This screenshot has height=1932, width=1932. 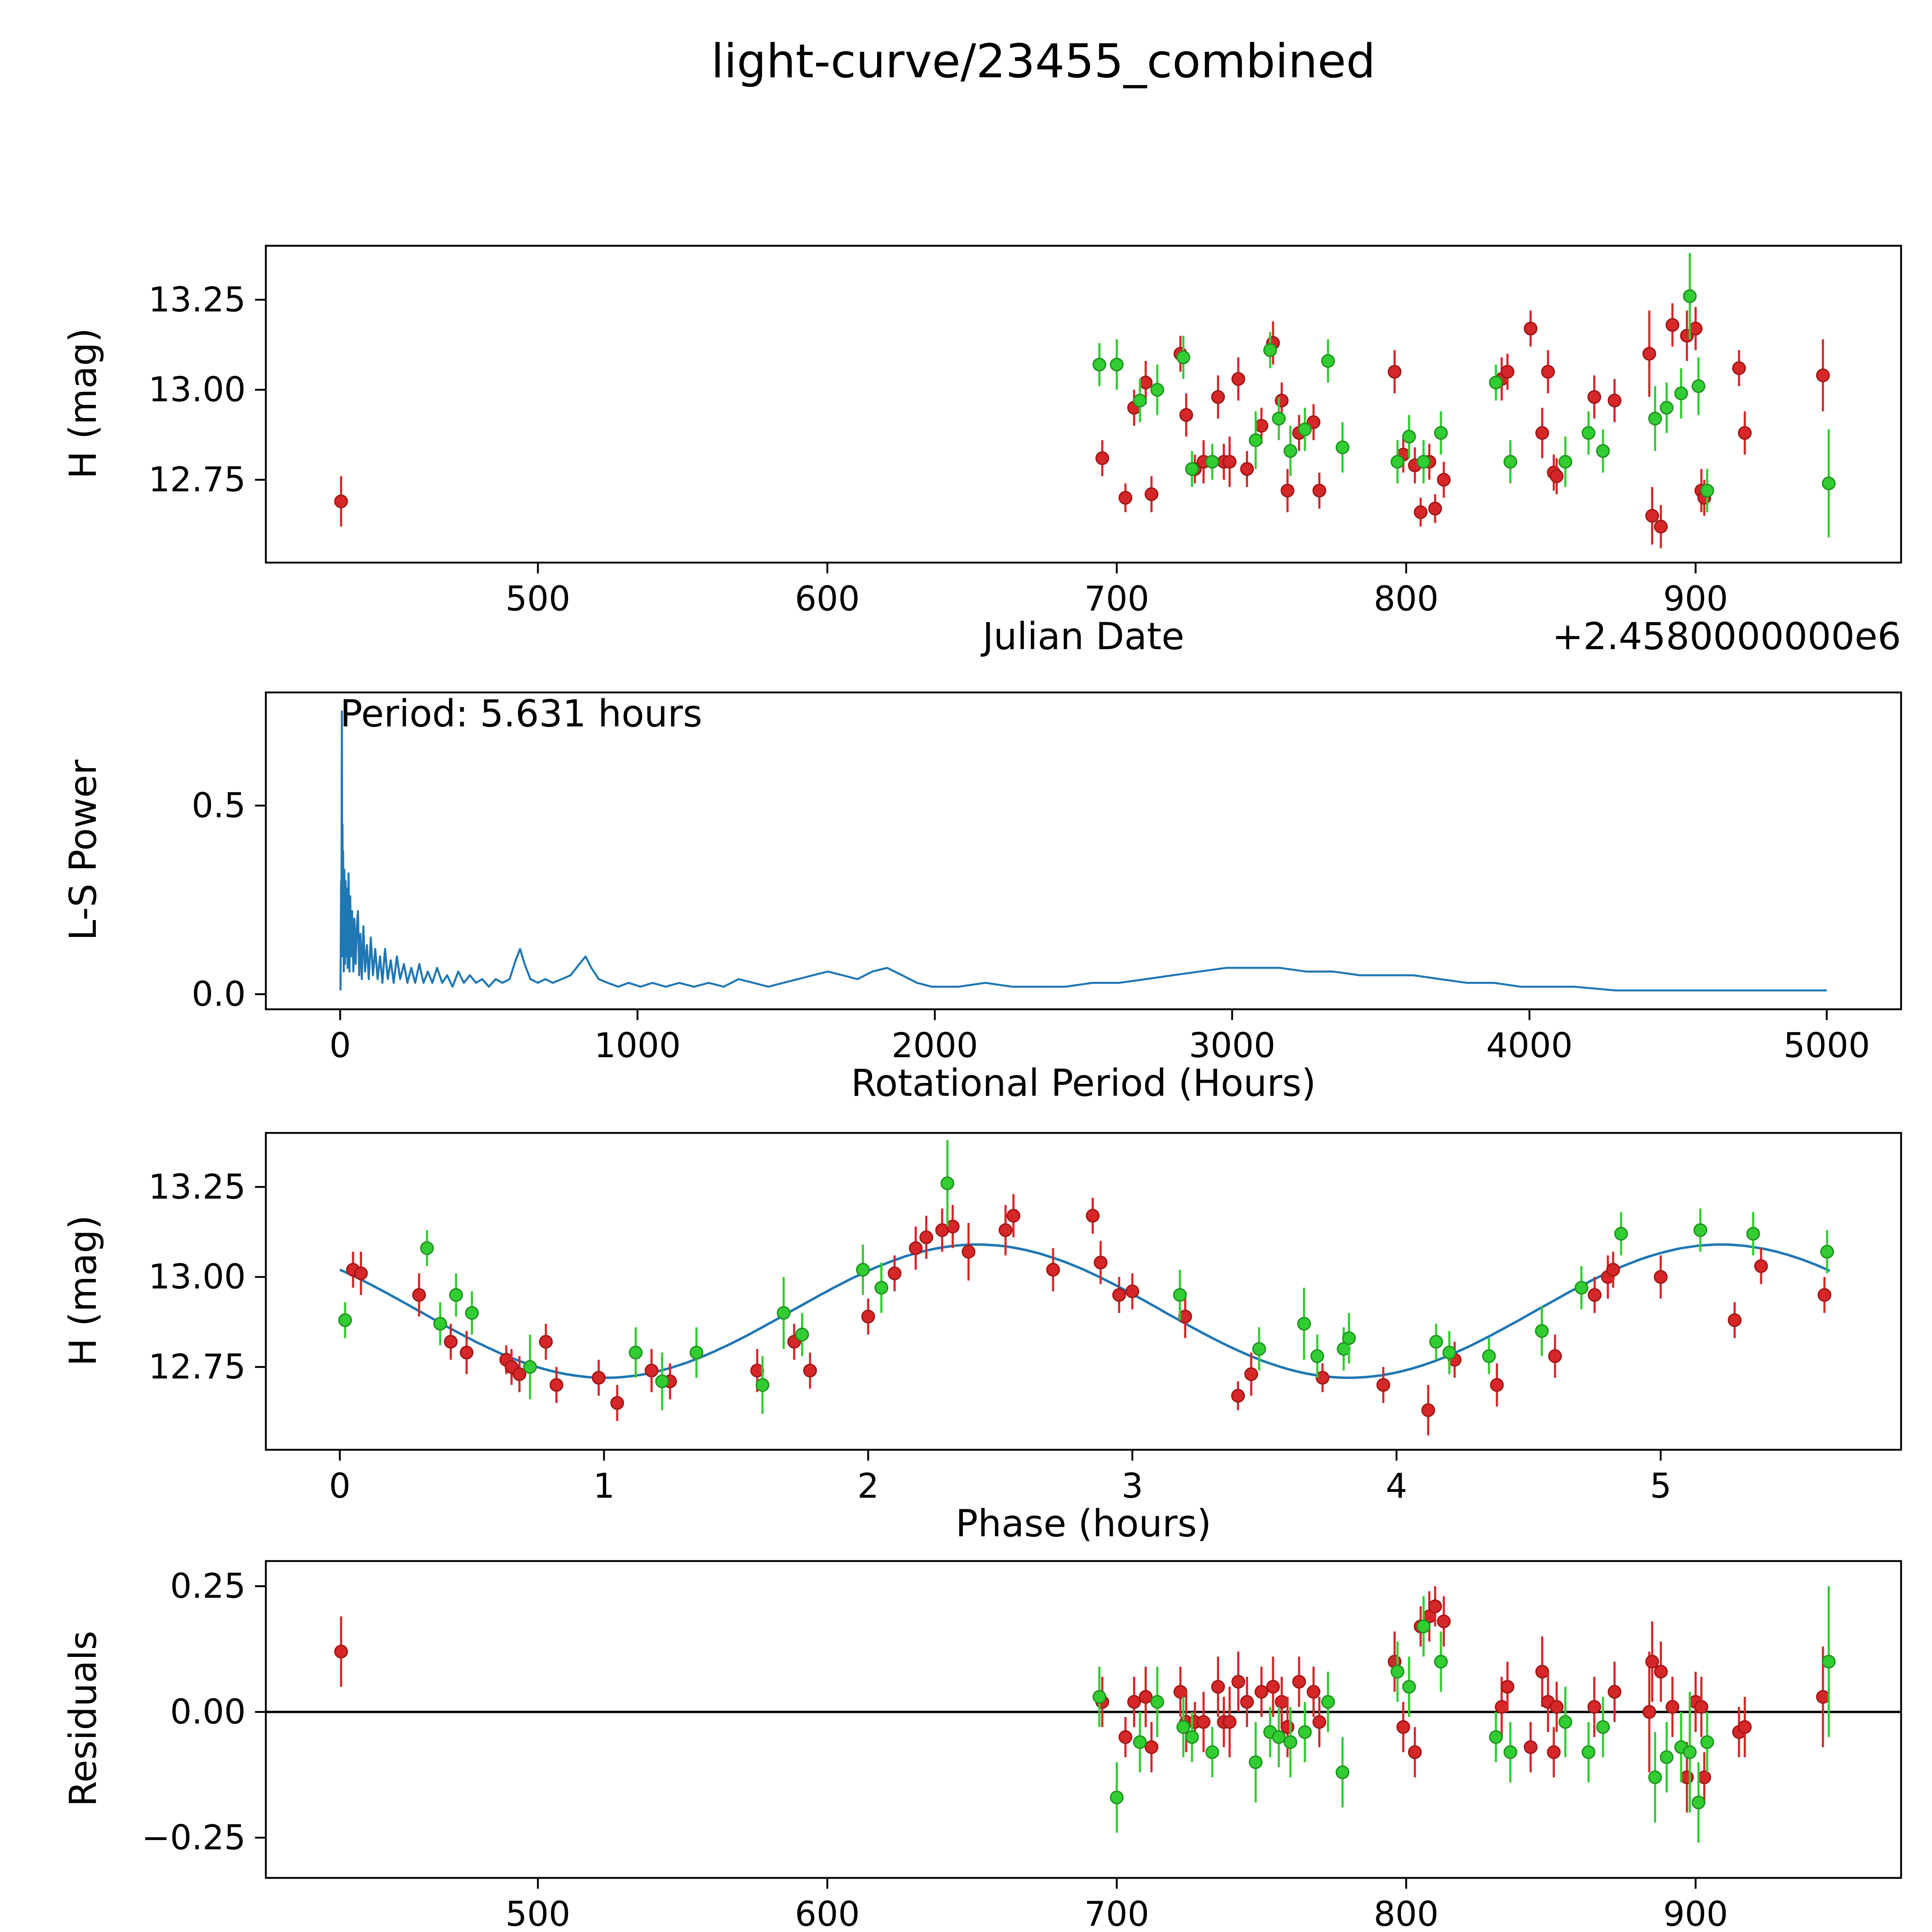 I want to click on jd-mag-ylabel: H (mag), so click(x=83, y=404).